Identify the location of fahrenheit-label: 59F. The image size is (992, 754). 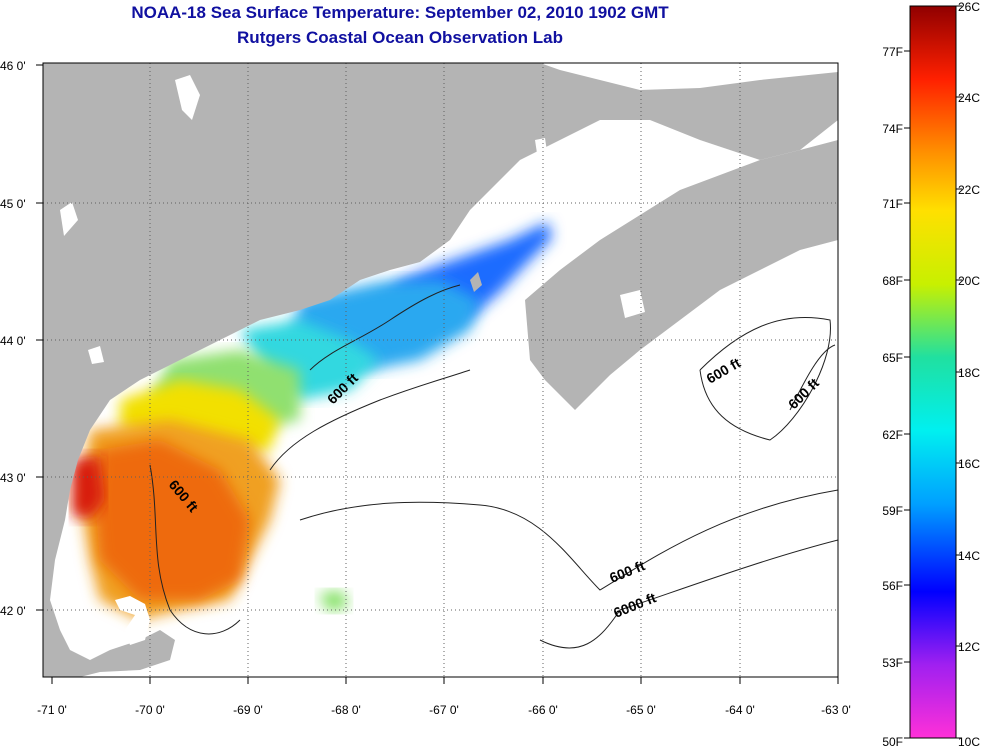
(892, 511).